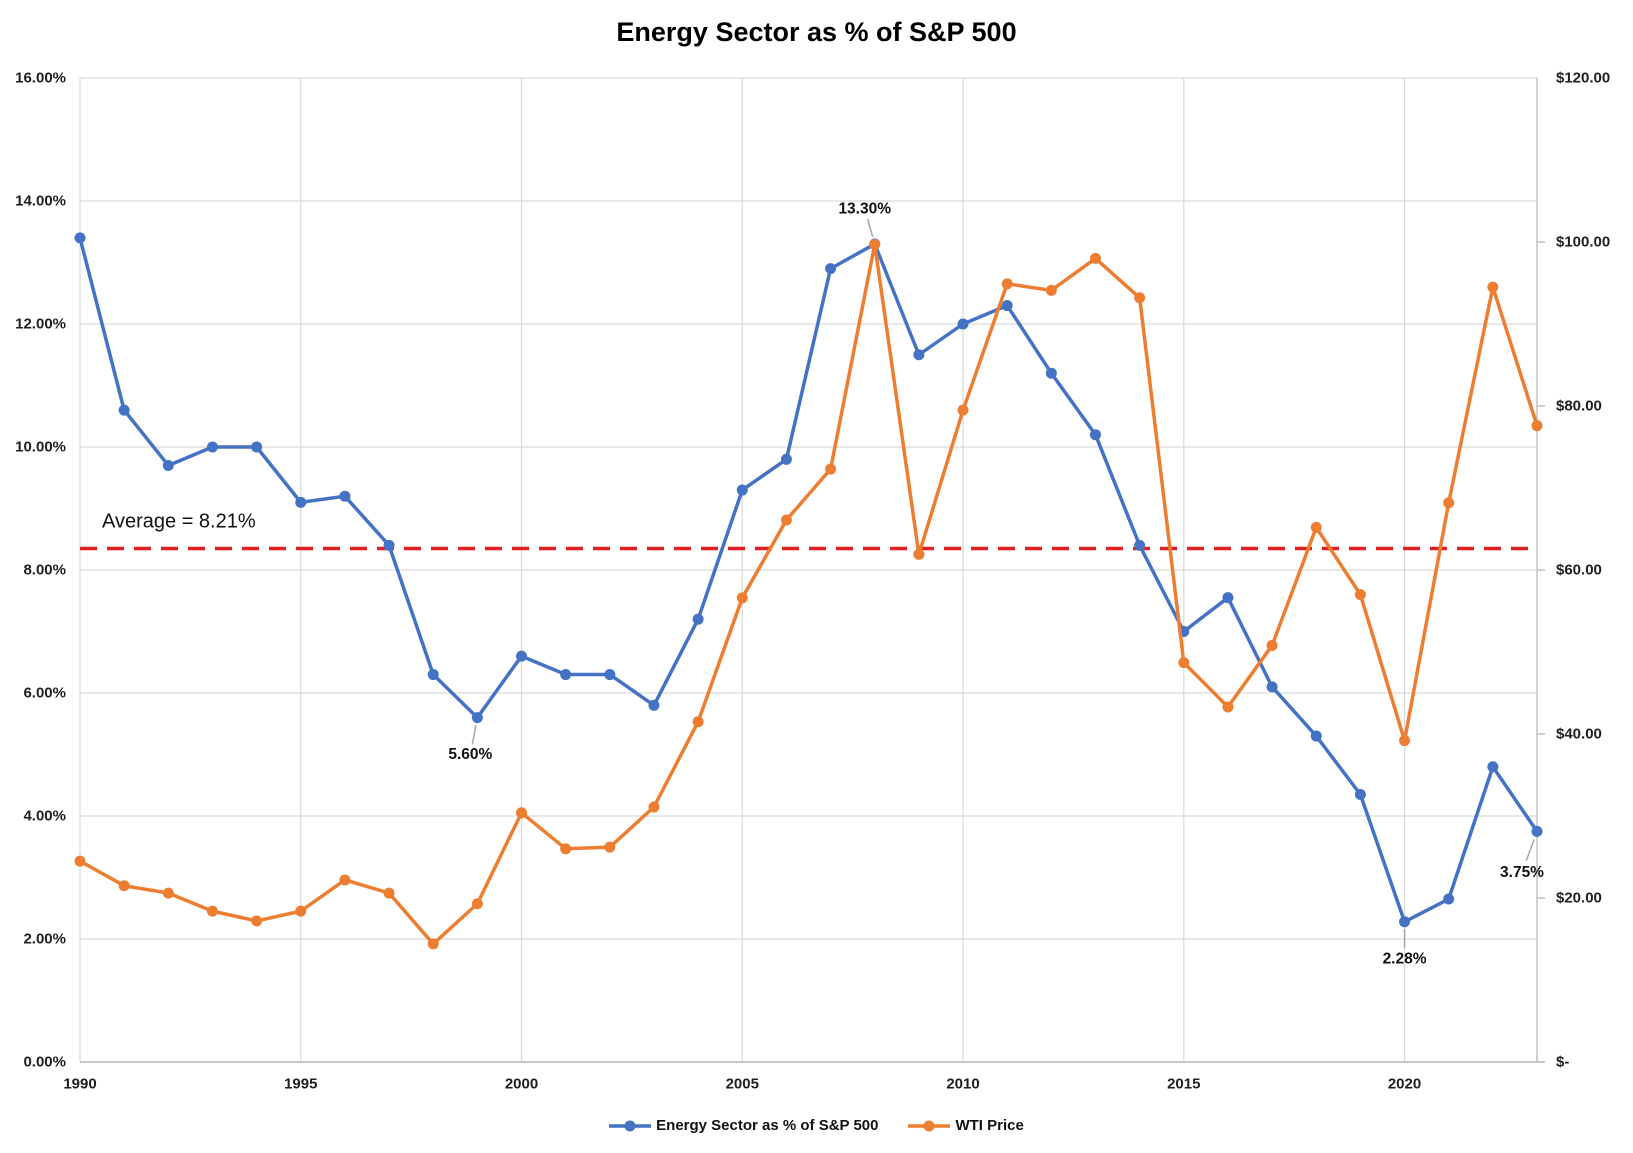  I want to click on left-axis-label-12: 12.00%, so click(40, 324).